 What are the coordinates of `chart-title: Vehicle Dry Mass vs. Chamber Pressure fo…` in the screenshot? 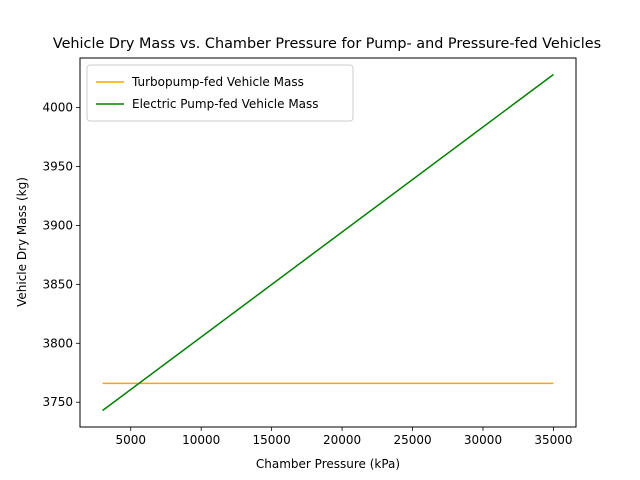 It's located at (327, 44).